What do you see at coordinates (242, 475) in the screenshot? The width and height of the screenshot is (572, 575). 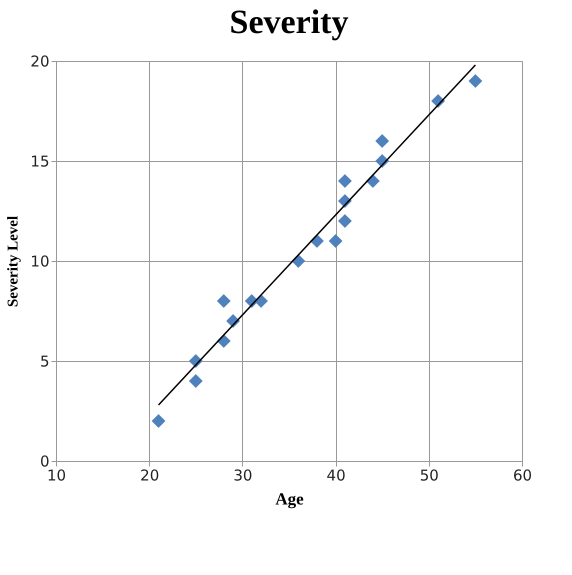 I see `x-tick-label: 30` at bounding box center [242, 475].